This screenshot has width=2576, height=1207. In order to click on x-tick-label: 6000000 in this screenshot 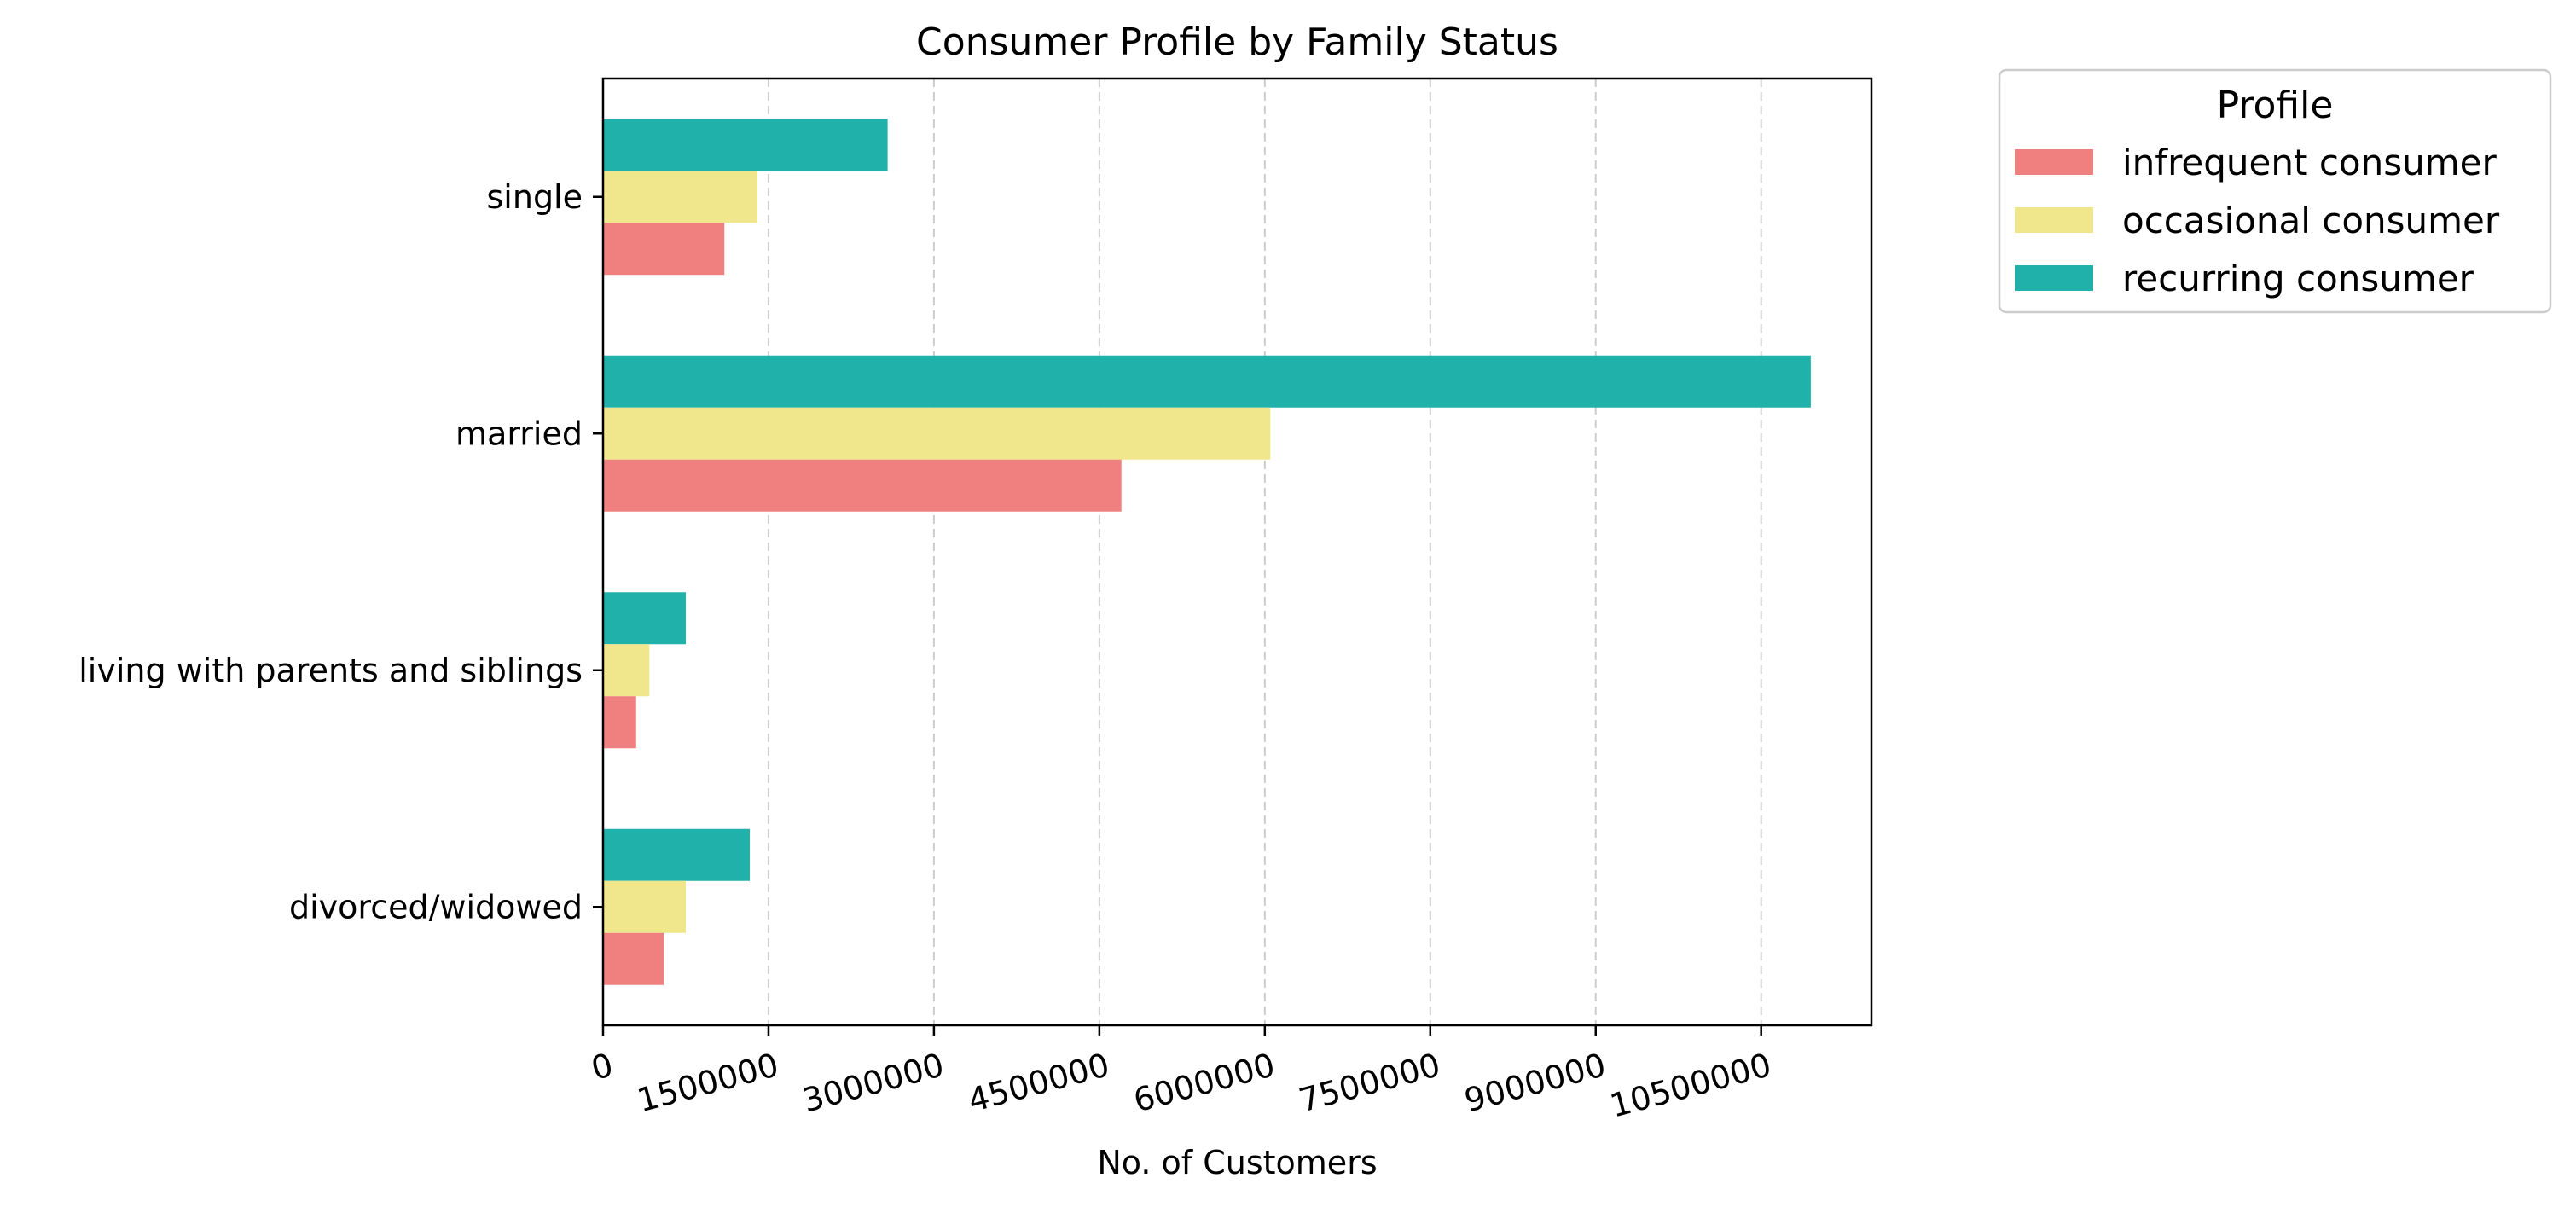, I will do `click(1204, 1082)`.